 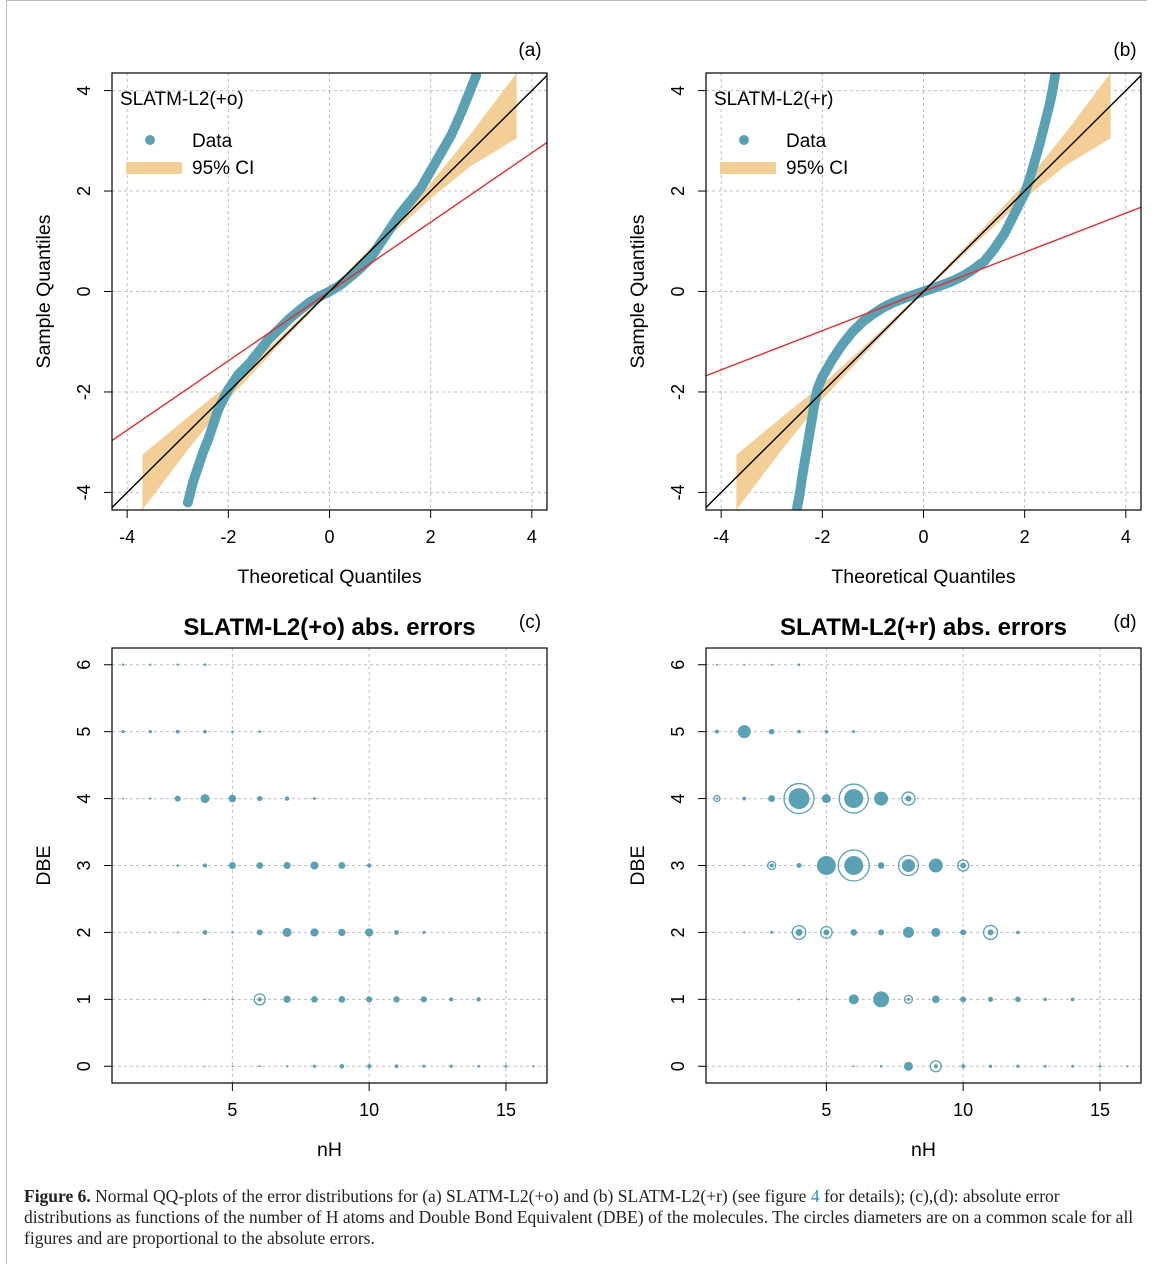 What do you see at coordinates (815, 1196) in the screenshot?
I see `caption-figure-ref-link: 4` at bounding box center [815, 1196].